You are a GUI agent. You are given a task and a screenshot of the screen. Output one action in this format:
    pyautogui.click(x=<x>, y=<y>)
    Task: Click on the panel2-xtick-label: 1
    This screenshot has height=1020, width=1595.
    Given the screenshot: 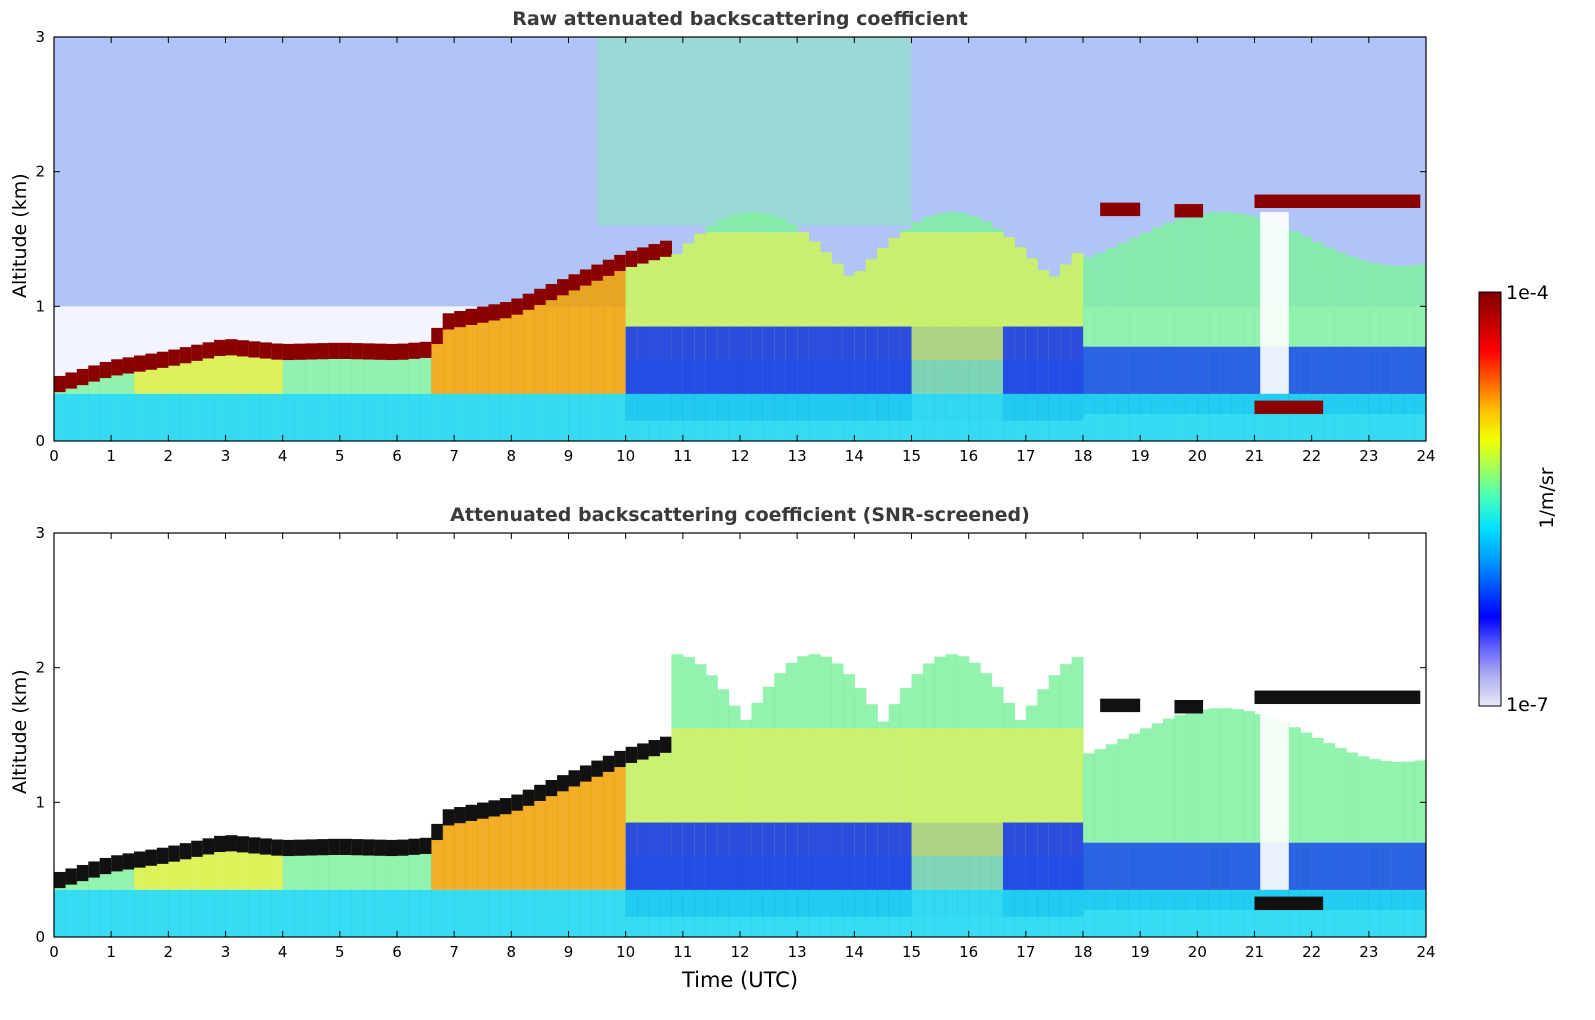 What is the action you would take?
    pyautogui.click(x=111, y=952)
    